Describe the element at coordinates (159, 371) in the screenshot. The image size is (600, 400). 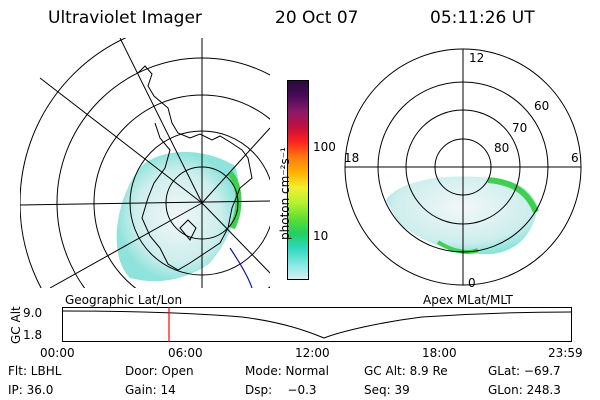
I see `door-field: Door: Open` at that location.